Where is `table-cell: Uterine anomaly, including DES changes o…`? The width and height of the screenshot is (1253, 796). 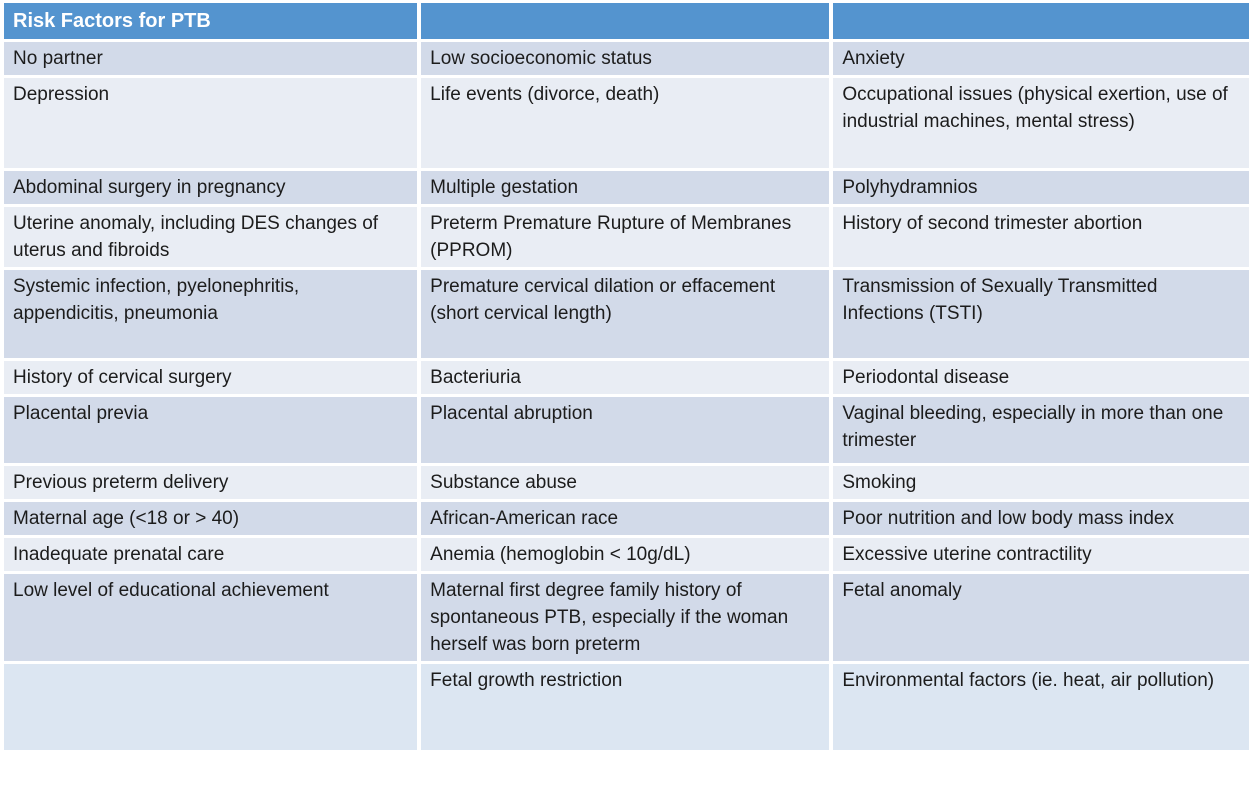
table-cell: Uterine anomaly, including DES changes o… is located at coordinates (211, 237).